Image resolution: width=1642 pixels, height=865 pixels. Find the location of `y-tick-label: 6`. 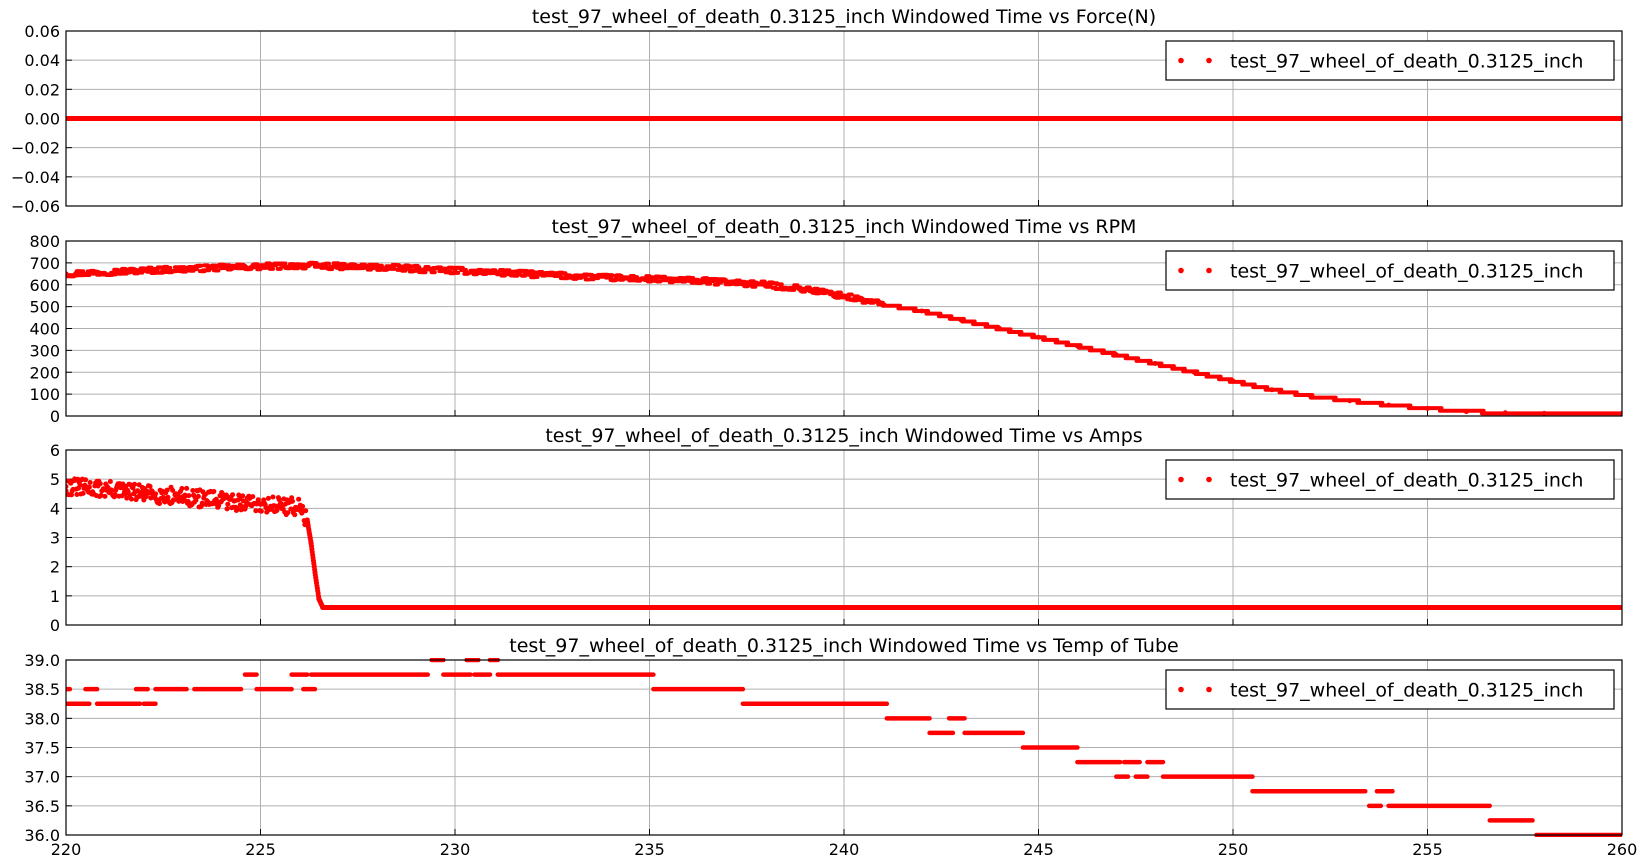

y-tick-label: 6 is located at coordinates (55, 450).